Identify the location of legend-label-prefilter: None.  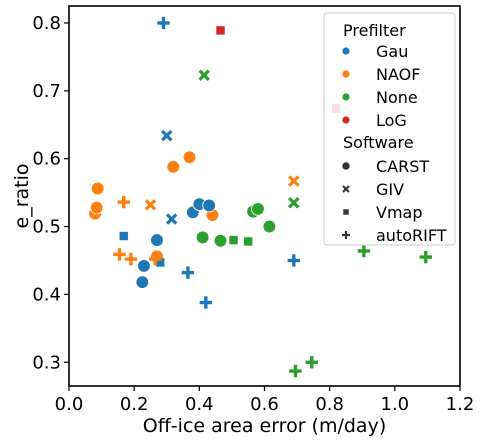
(397, 97).